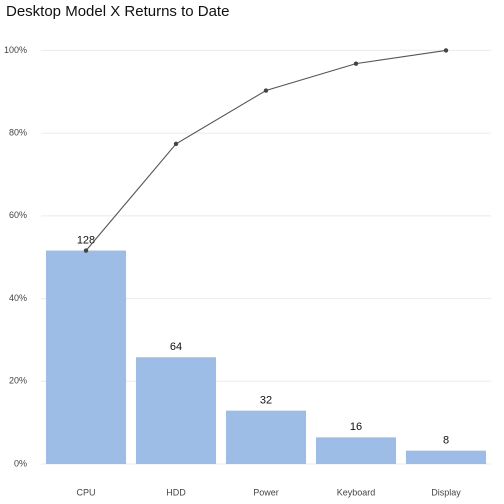 This screenshot has height=504, width=504. What do you see at coordinates (356, 427) in the screenshot?
I see `data-label: 16` at bounding box center [356, 427].